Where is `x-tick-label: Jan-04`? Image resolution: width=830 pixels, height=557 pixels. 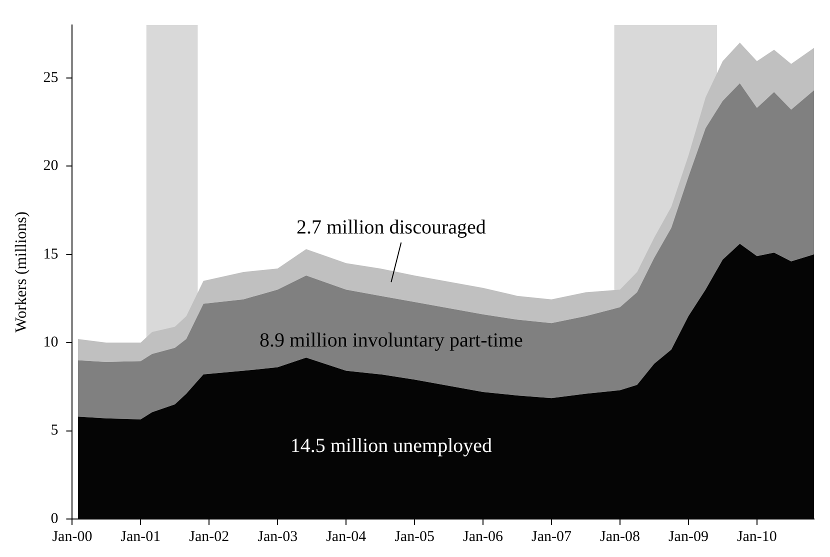 x-tick-label: Jan-04 is located at coordinates (346, 536).